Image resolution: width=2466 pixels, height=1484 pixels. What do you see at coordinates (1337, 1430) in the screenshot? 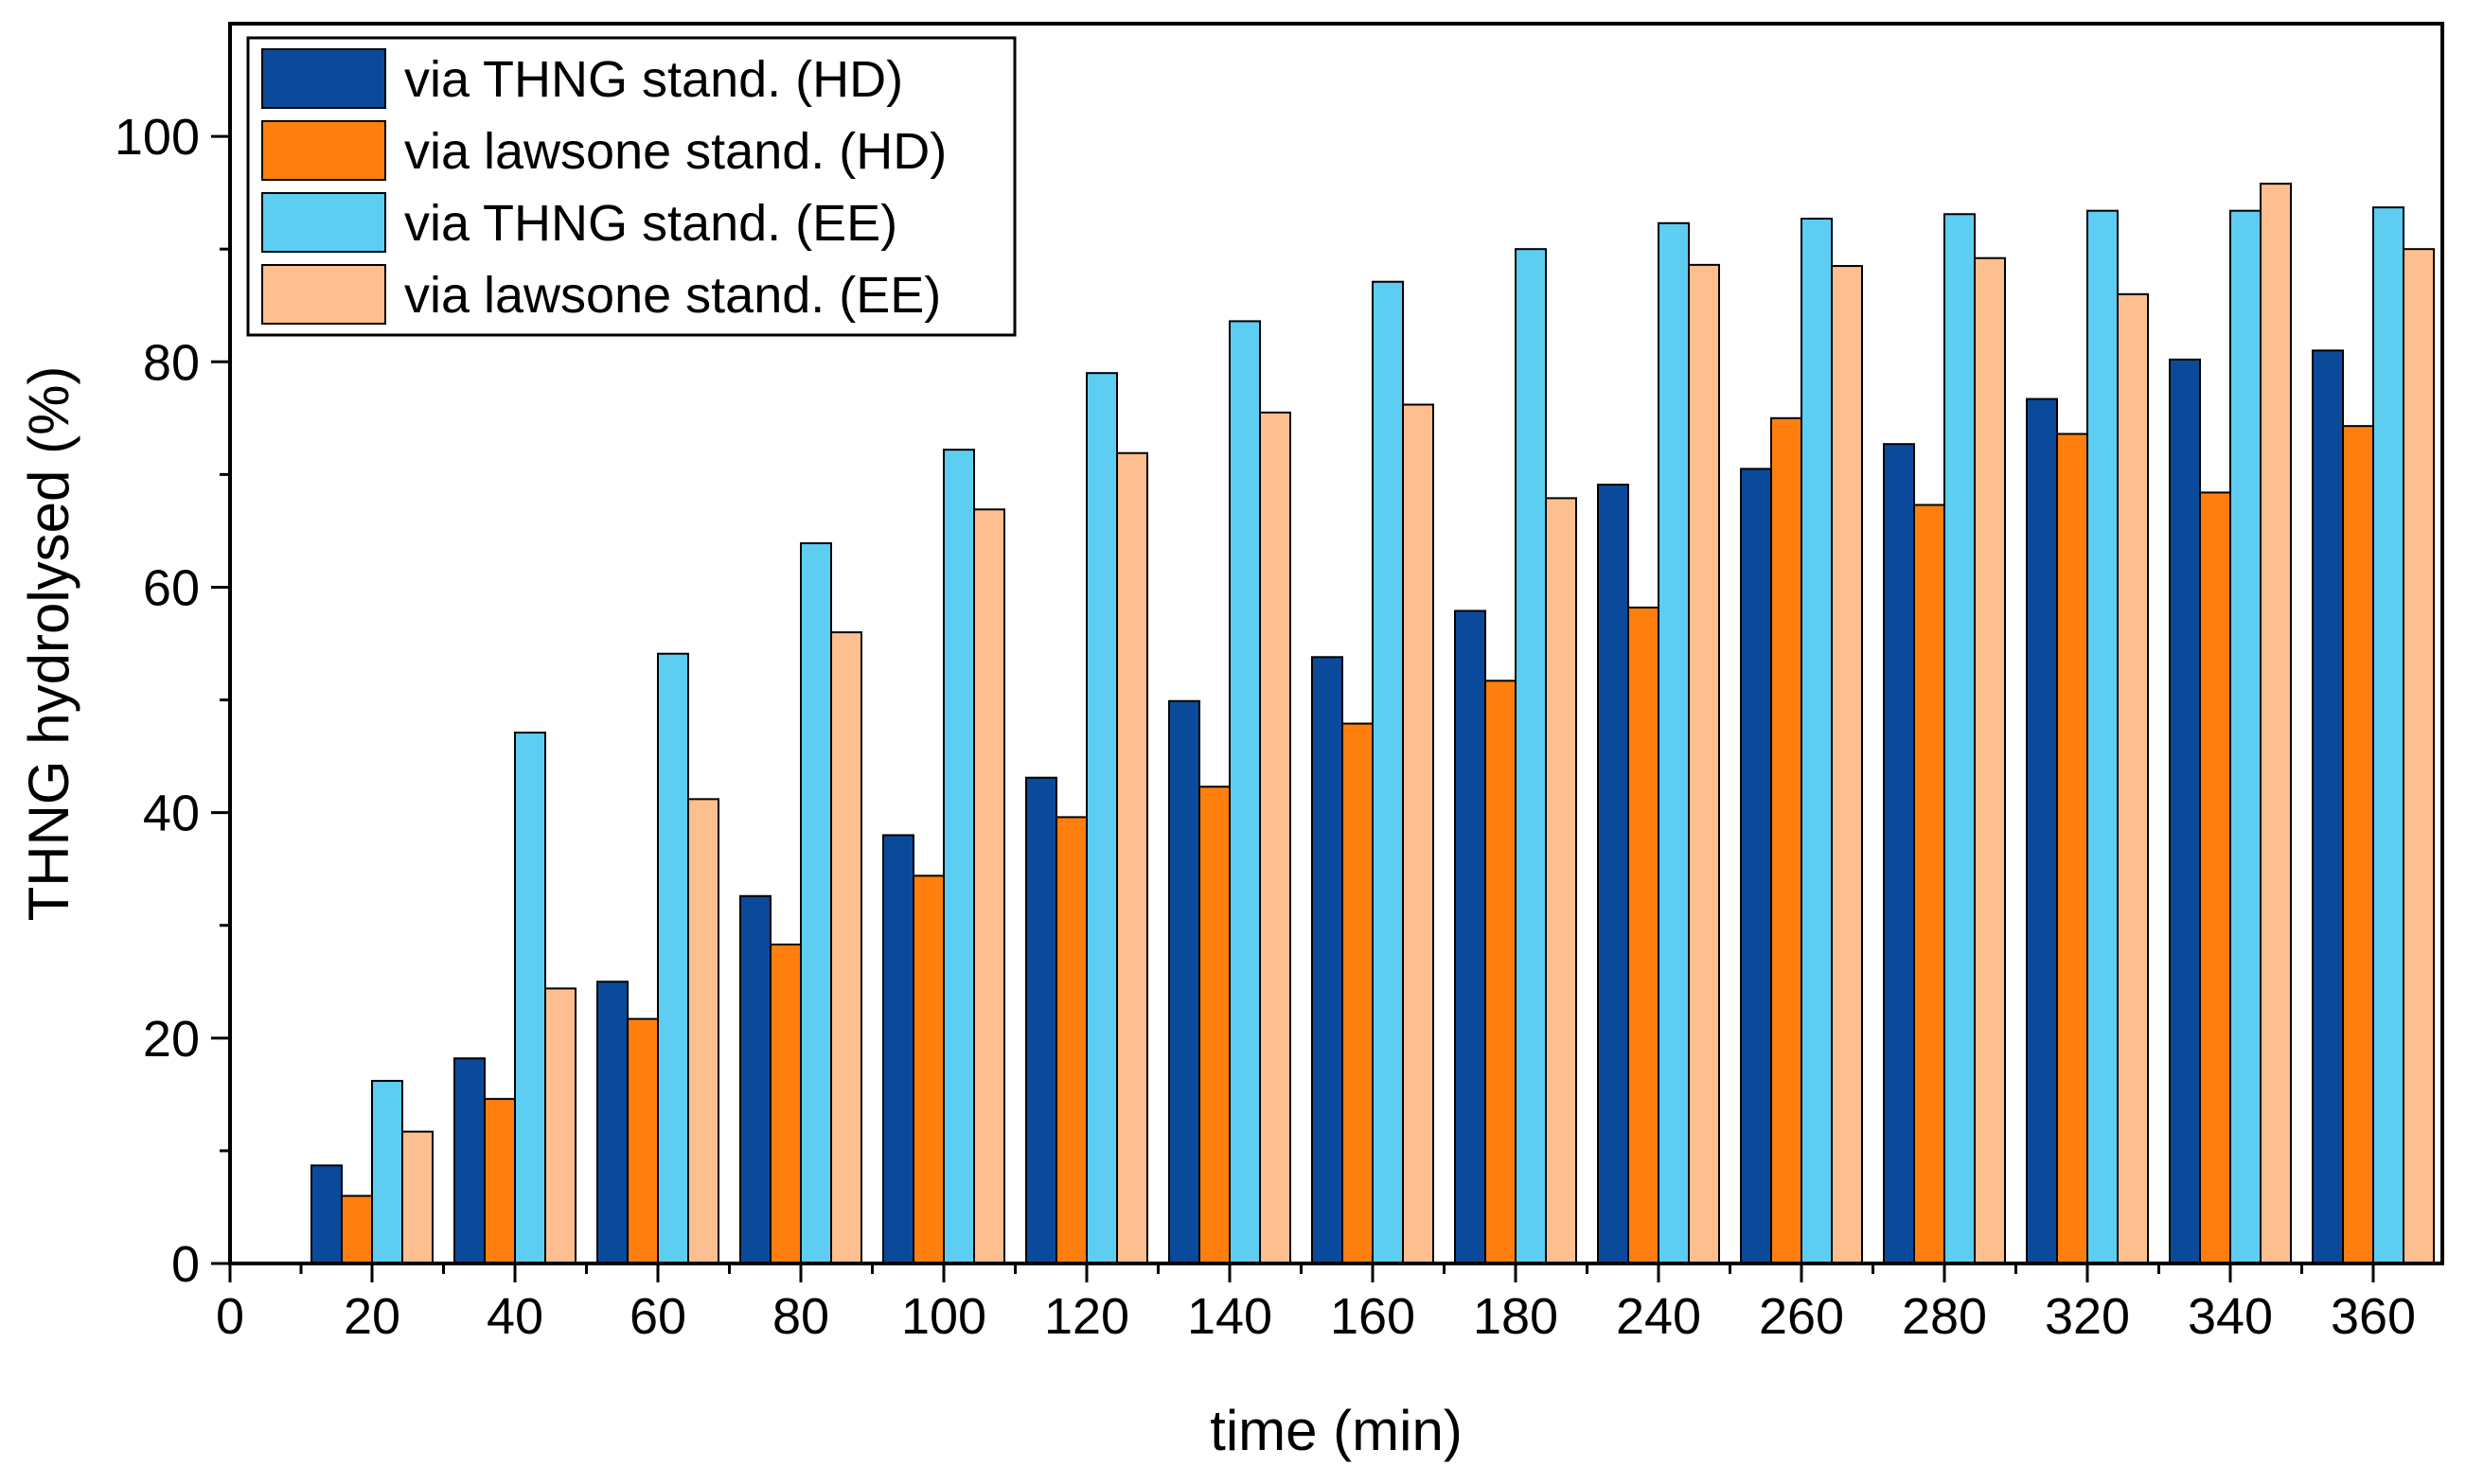
I see `x-axis-title: time (min)` at bounding box center [1337, 1430].